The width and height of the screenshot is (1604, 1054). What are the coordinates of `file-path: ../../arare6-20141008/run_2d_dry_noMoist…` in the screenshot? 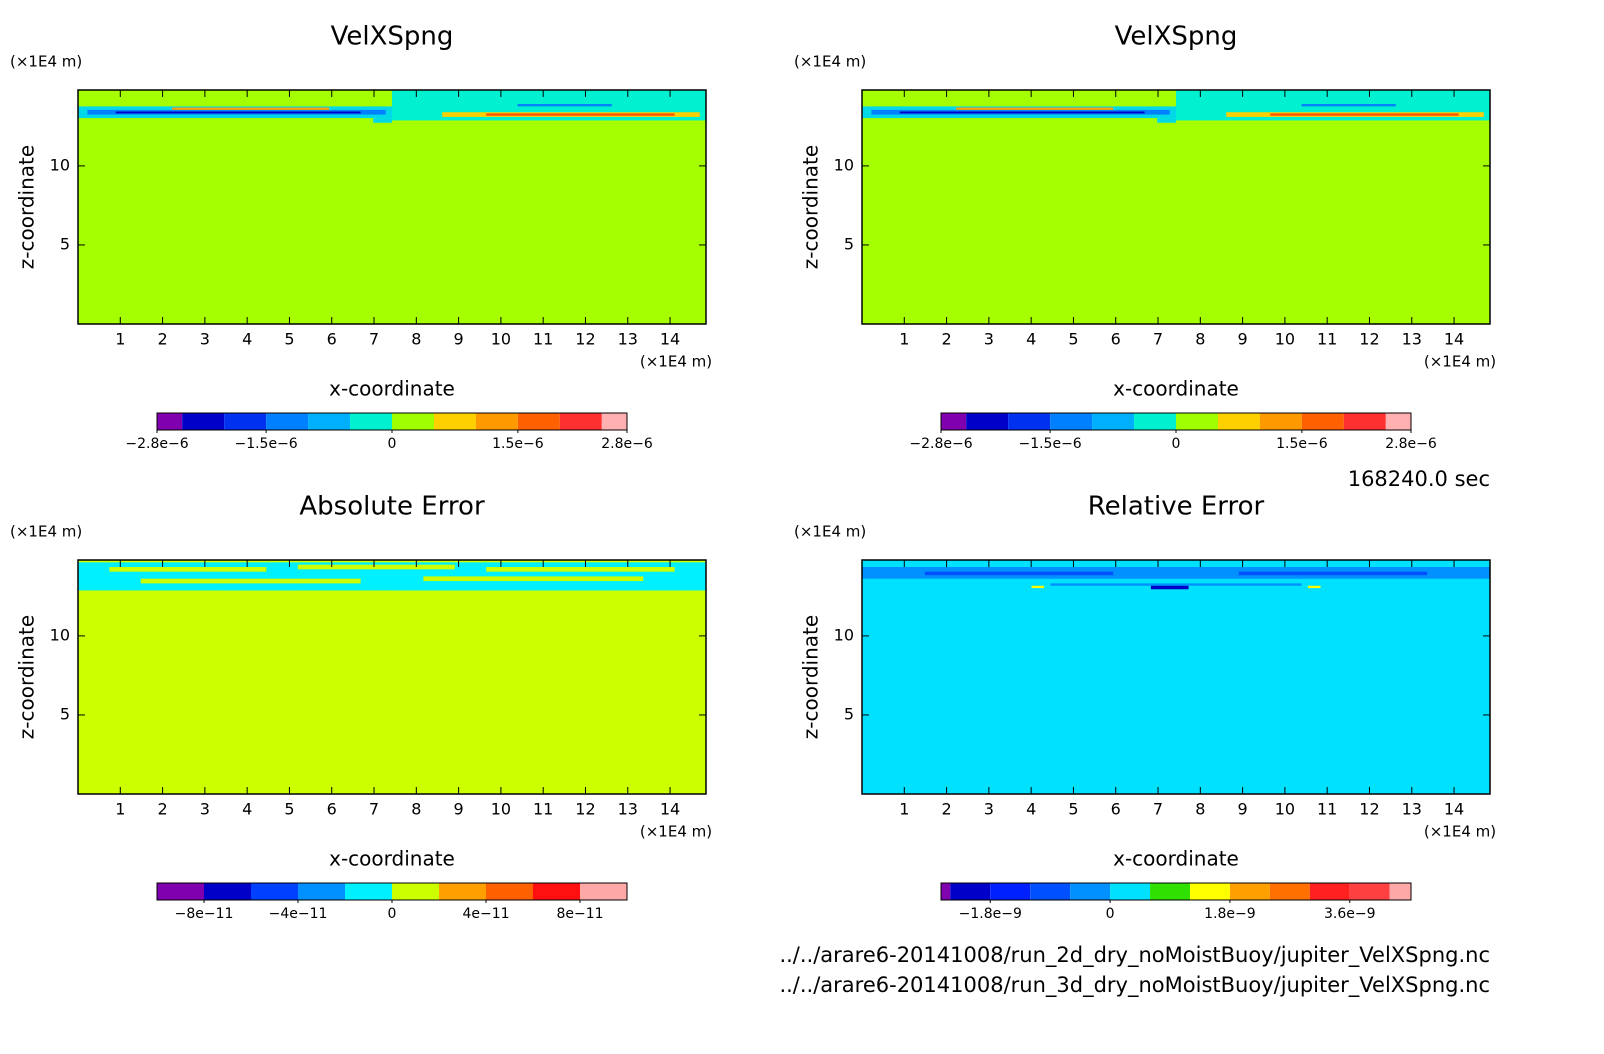 It's located at (1134, 955).